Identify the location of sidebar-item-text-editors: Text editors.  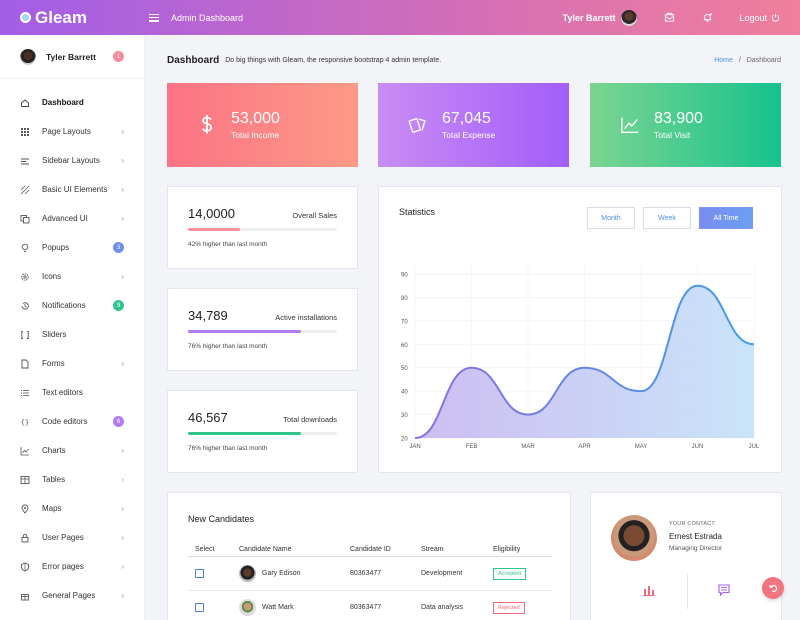
(72, 392).